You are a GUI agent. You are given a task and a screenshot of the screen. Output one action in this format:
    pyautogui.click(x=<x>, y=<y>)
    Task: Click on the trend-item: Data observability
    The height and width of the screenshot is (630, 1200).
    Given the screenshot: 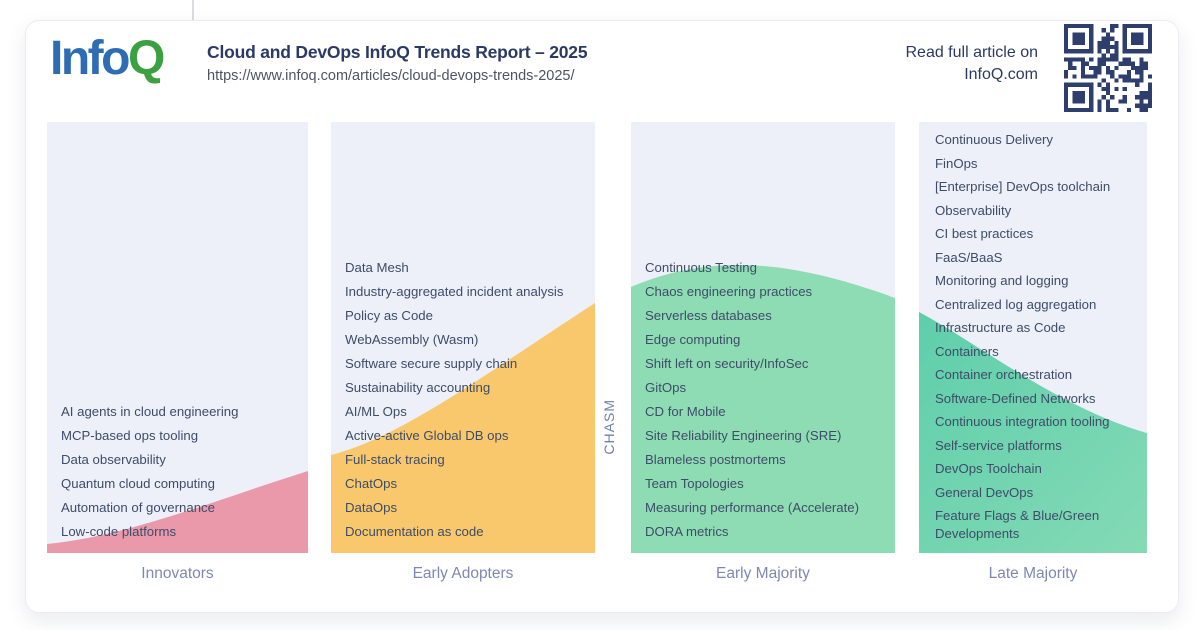 What is the action you would take?
    pyautogui.click(x=113, y=459)
    